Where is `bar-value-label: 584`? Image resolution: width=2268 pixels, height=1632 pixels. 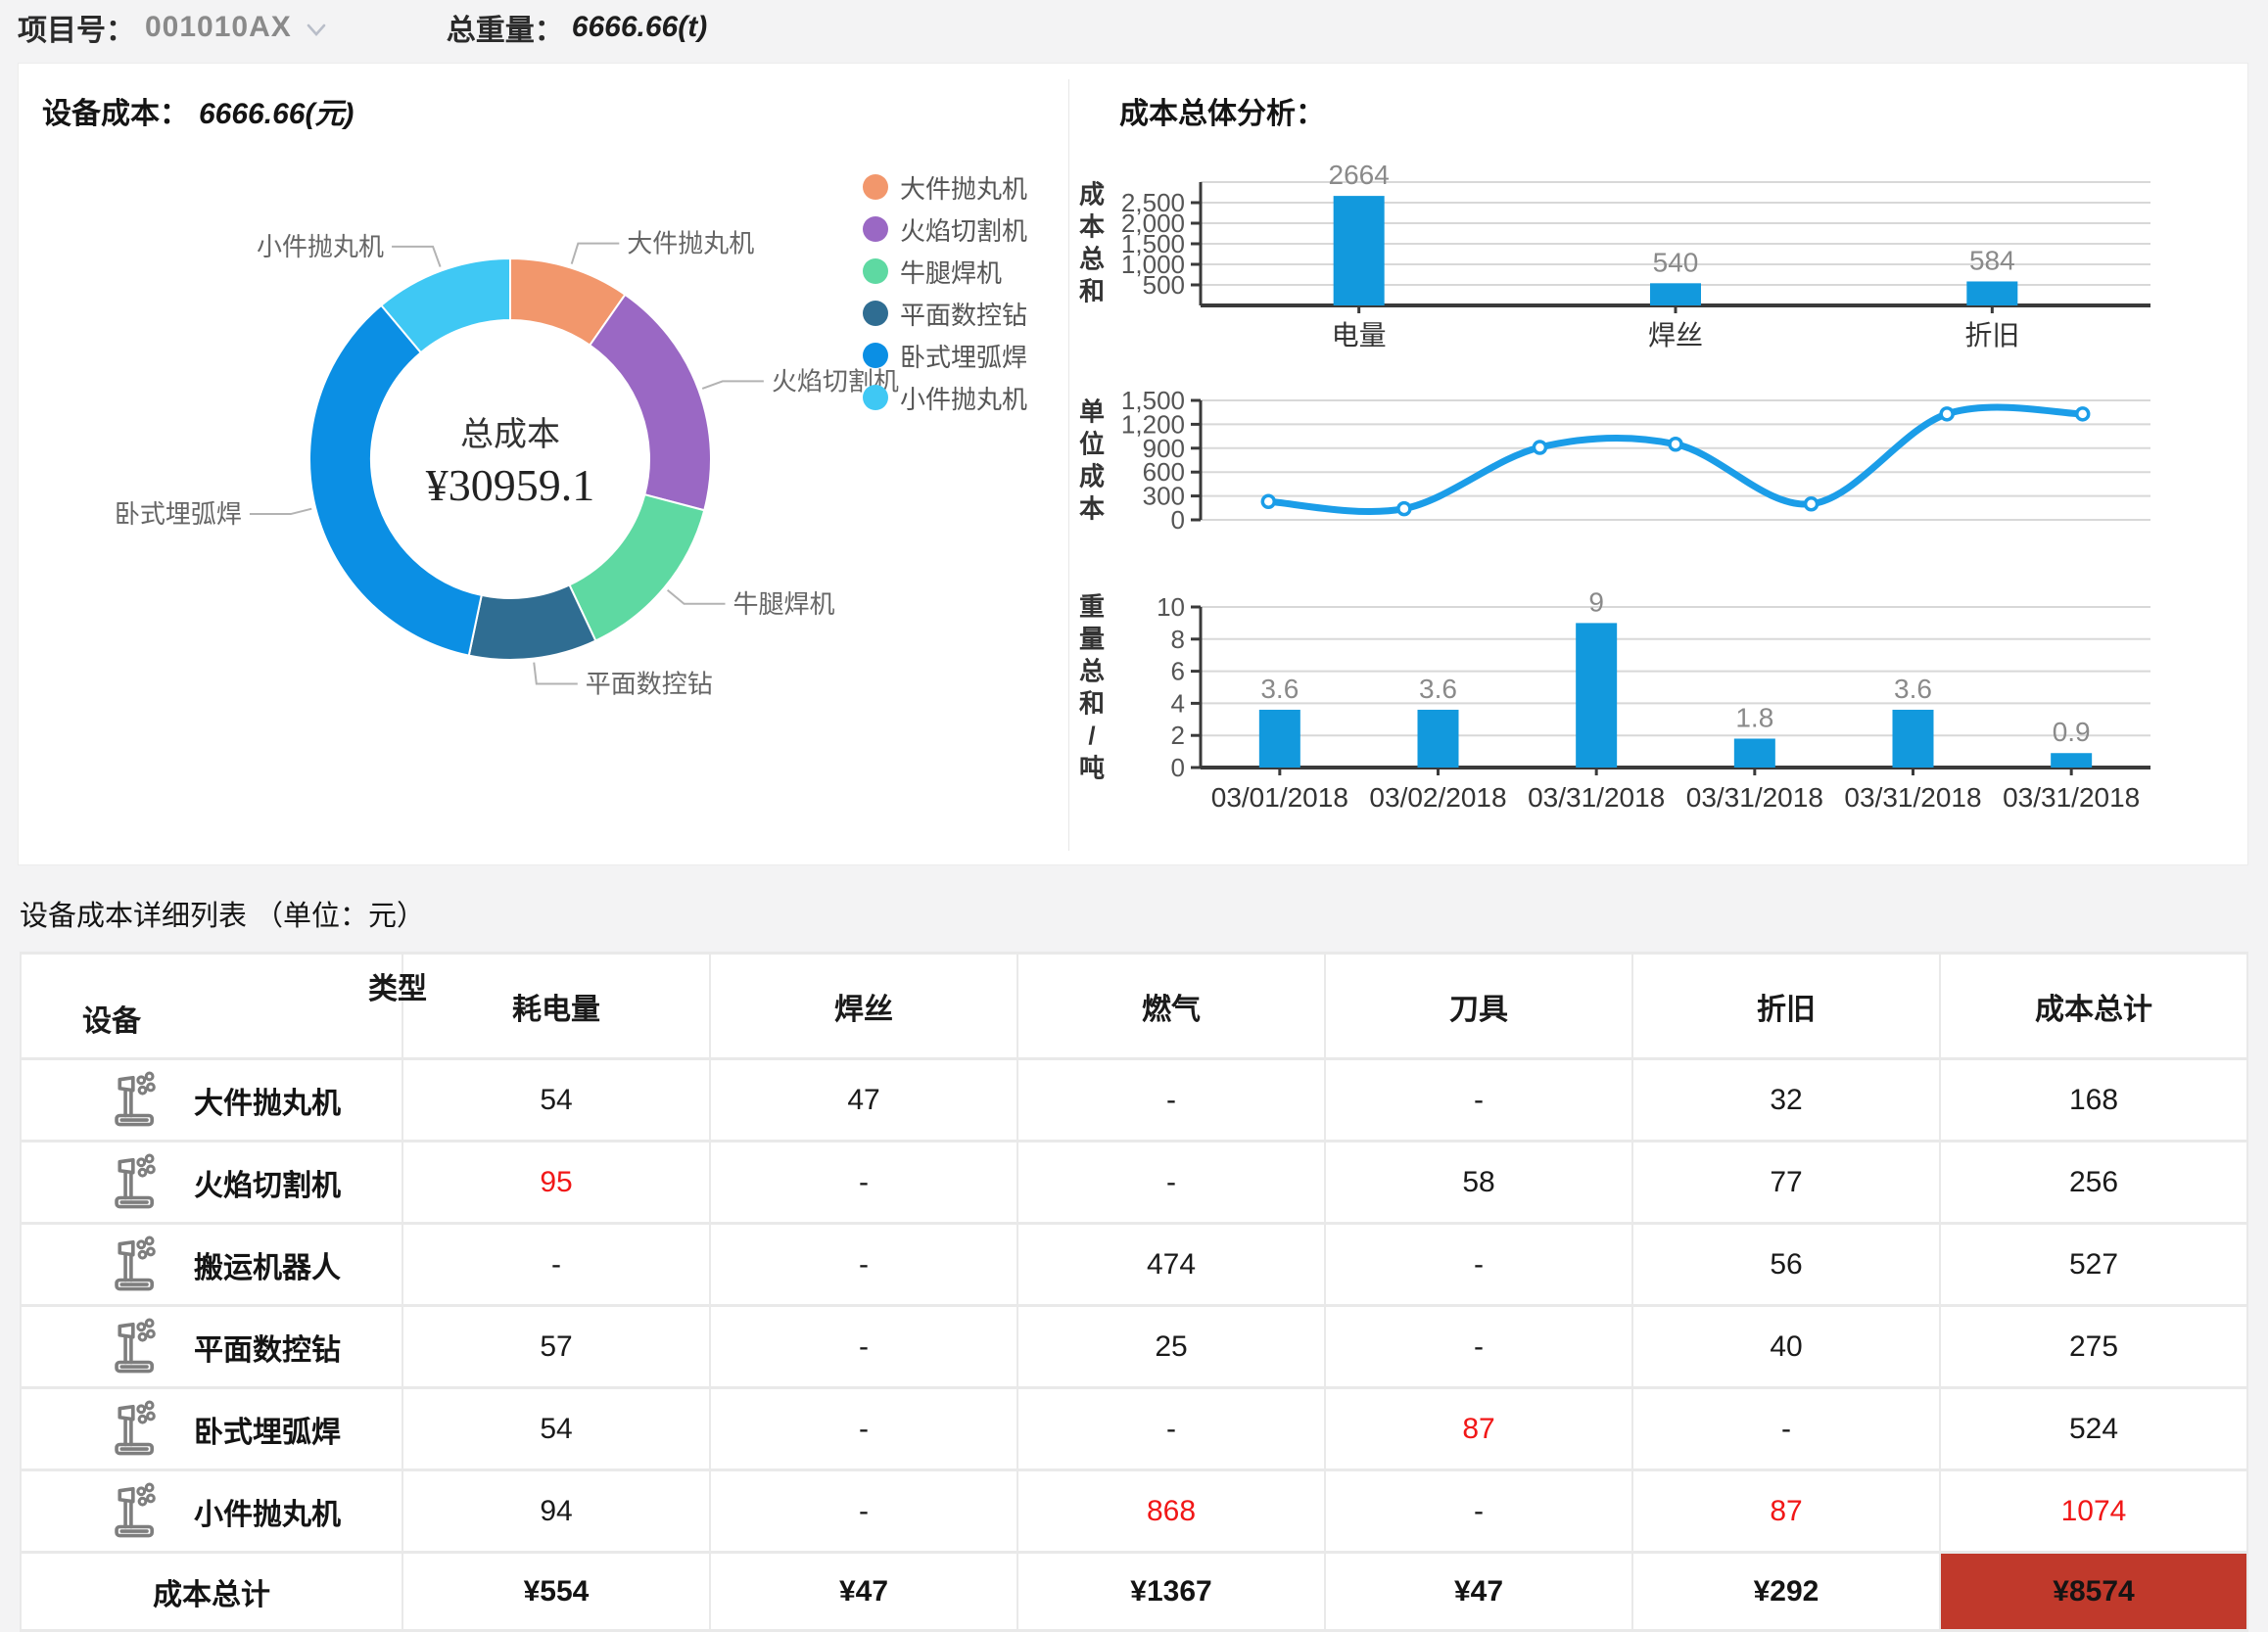 bar-value-label: 584 is located at coordinates (1992, 260).